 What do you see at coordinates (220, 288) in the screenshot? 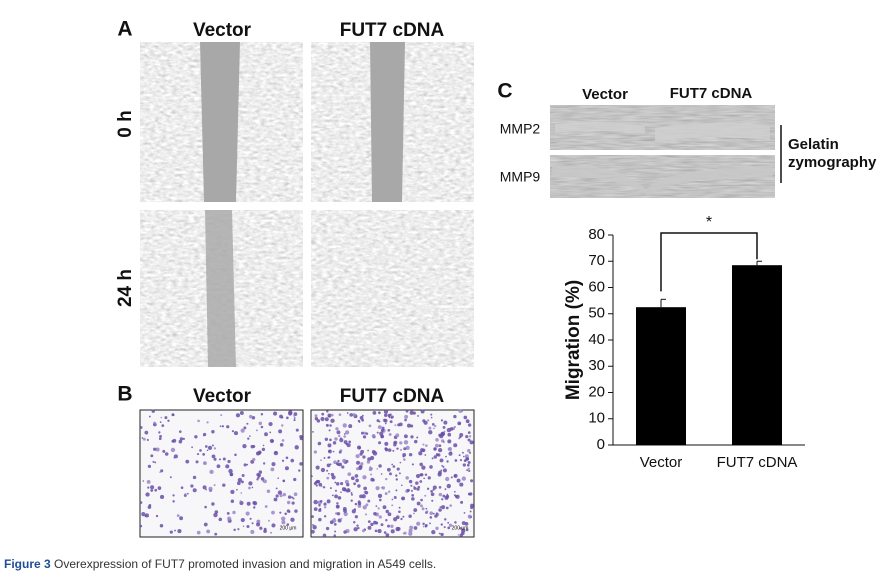
I see `wound-gap` at bounding box center [220, 288].